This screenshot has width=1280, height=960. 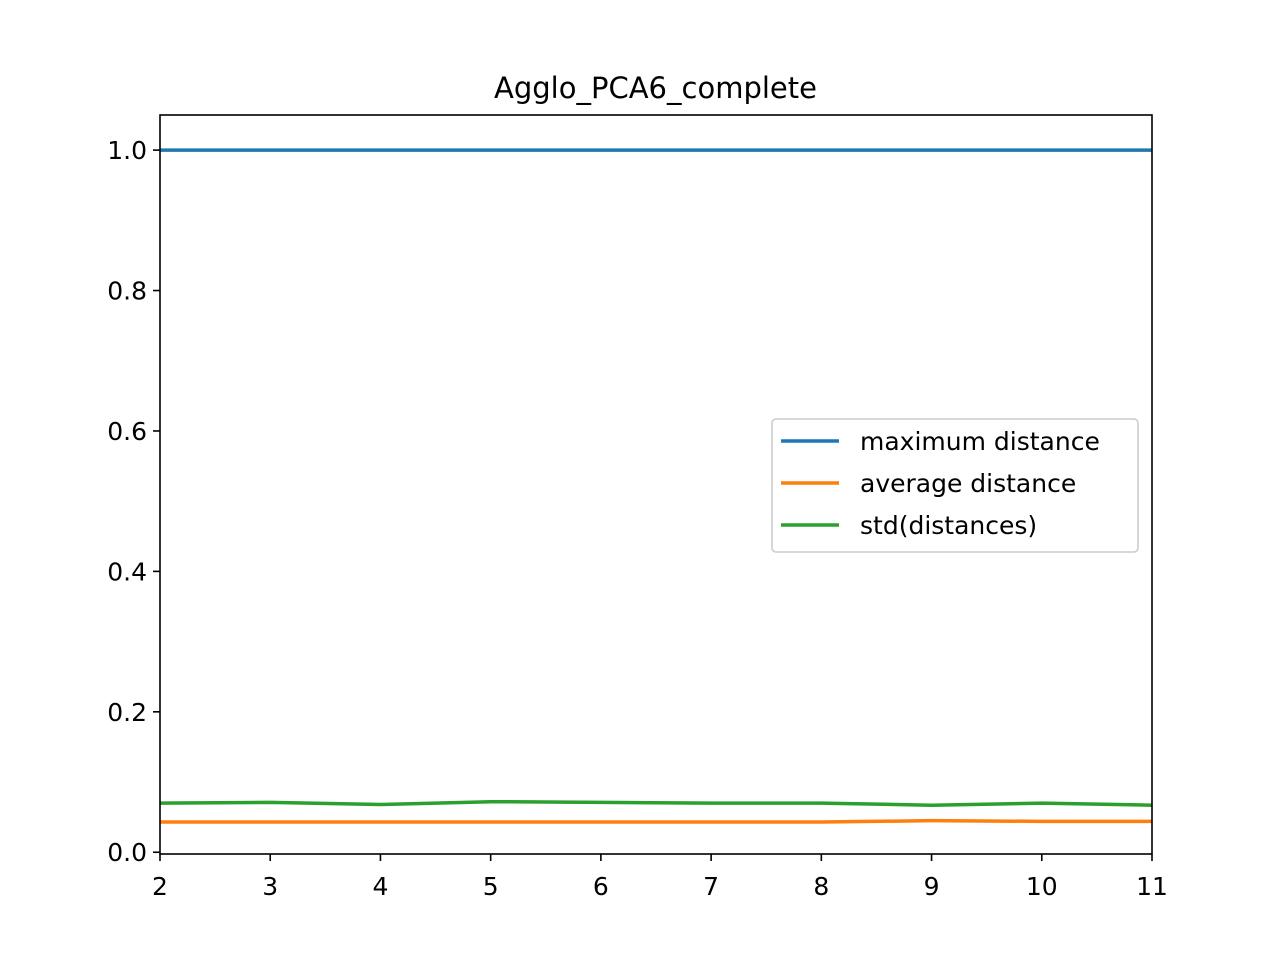 What do you see at coordinates (968, 483) in the screenshot?
I see `legend-label: average distance` at bounding box center [968, 483].